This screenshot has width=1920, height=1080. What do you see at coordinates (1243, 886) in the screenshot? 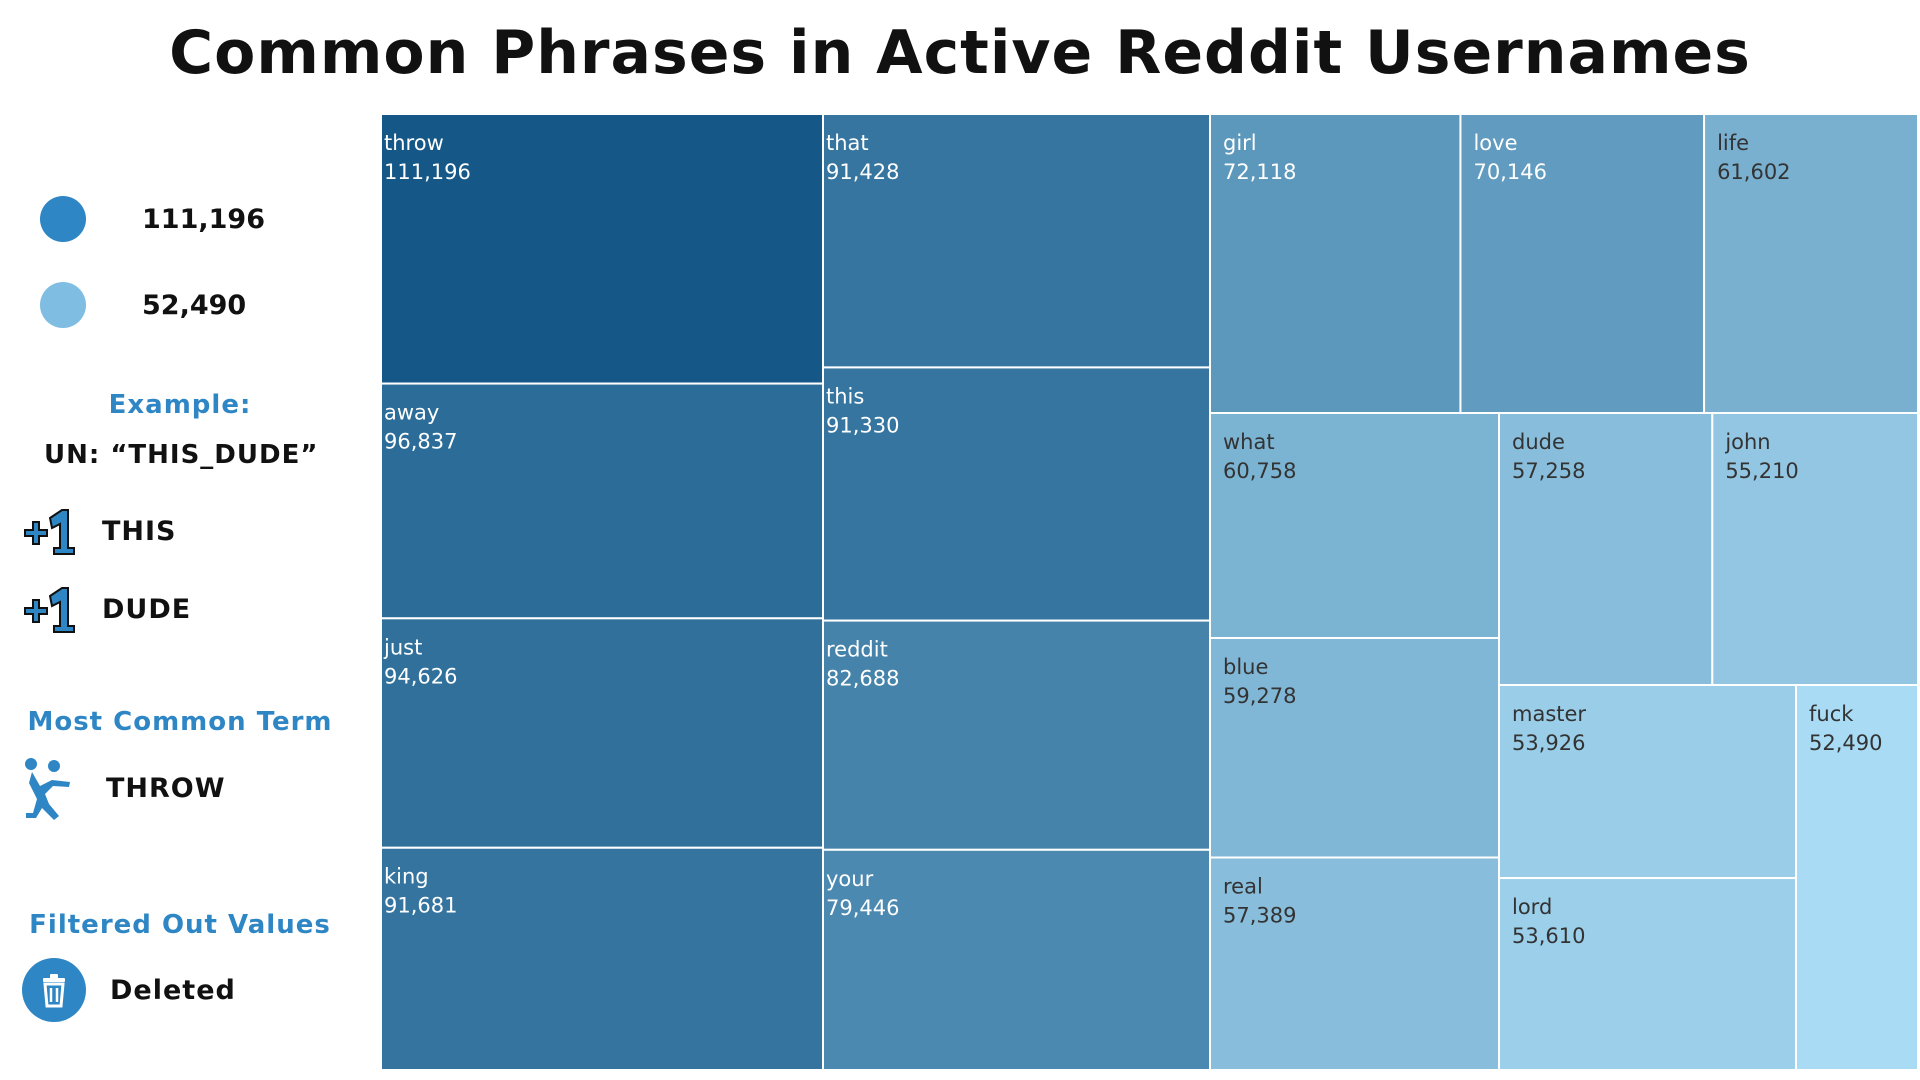
I see `treemap-label: real` at bounding box center [1243, 886].